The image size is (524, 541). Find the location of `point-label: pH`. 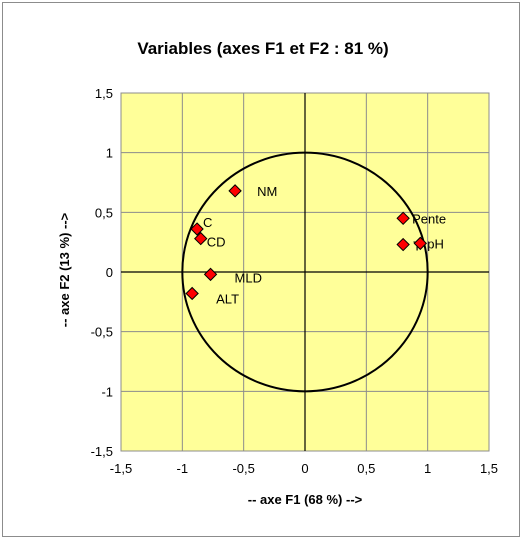

point-label: pH is located at coordinates (435, 243).